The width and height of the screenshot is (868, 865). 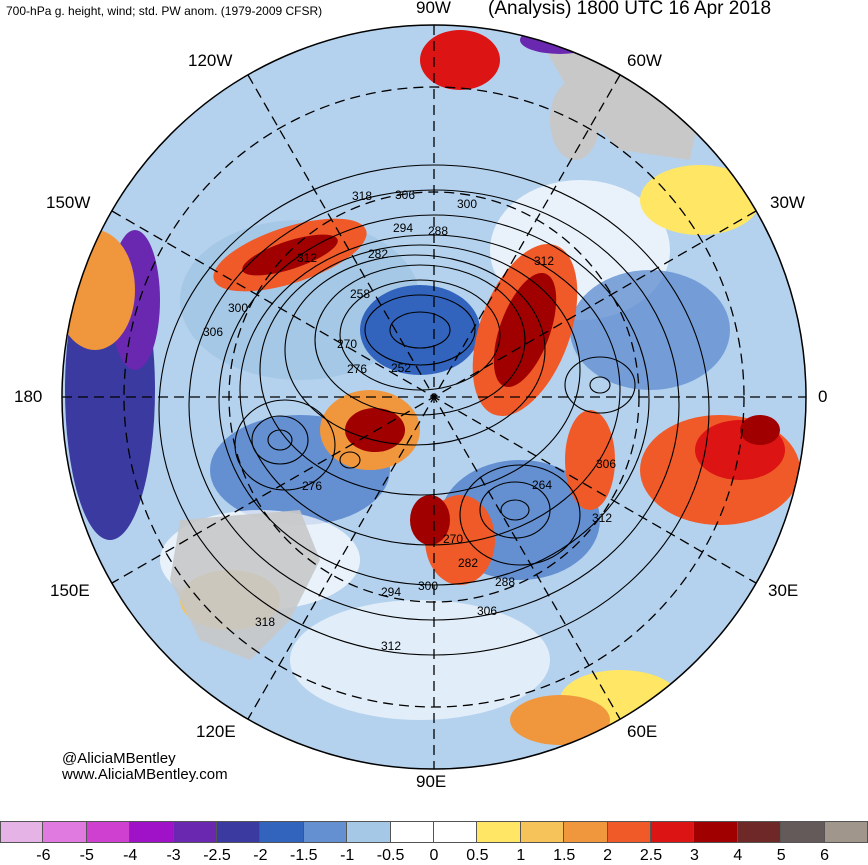 I want to click on colorbar-tick-label: -5, so click(x=86, y=855).